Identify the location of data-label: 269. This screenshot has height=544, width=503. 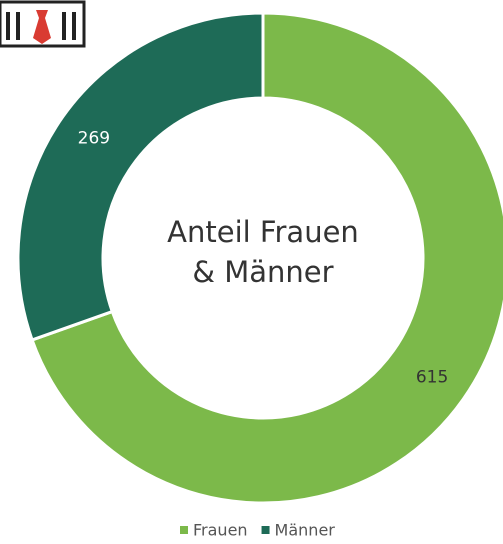
(94, 139).